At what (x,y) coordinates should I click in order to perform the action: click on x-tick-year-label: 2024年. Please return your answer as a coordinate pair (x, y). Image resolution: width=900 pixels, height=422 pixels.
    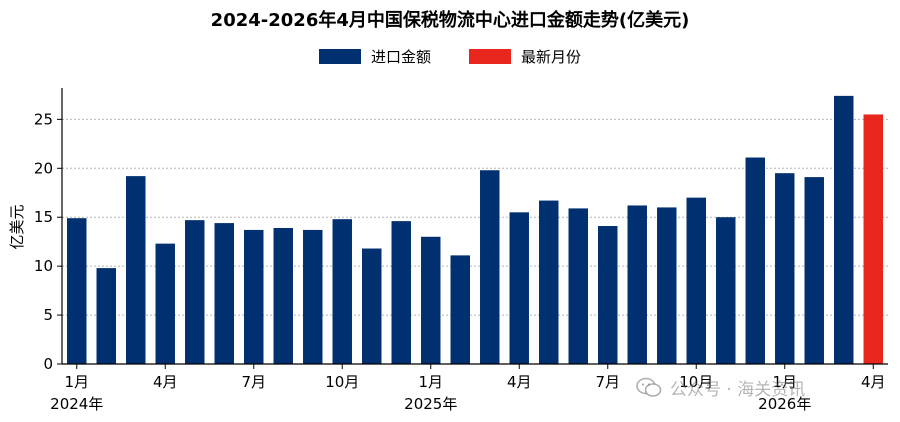
    Looking at the image, I should click on (76, 404).